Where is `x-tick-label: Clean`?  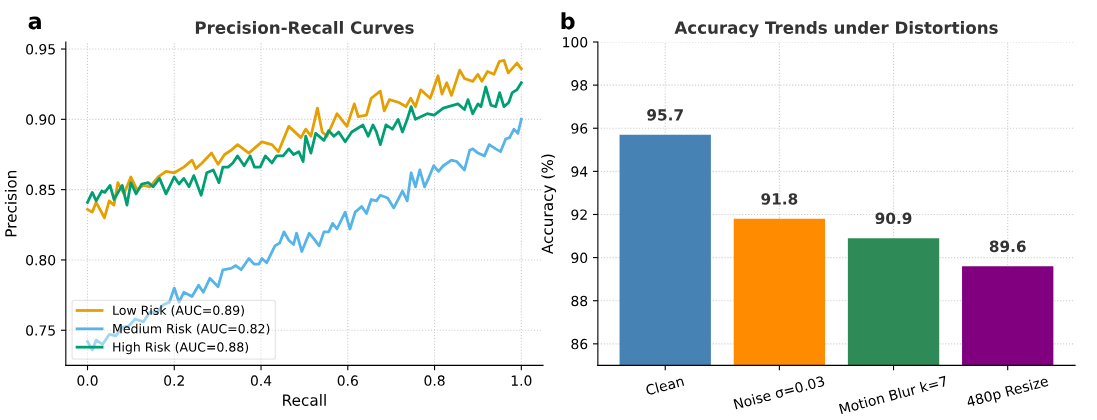
x-tick-label: Clean is located at coordinates (665, 385).